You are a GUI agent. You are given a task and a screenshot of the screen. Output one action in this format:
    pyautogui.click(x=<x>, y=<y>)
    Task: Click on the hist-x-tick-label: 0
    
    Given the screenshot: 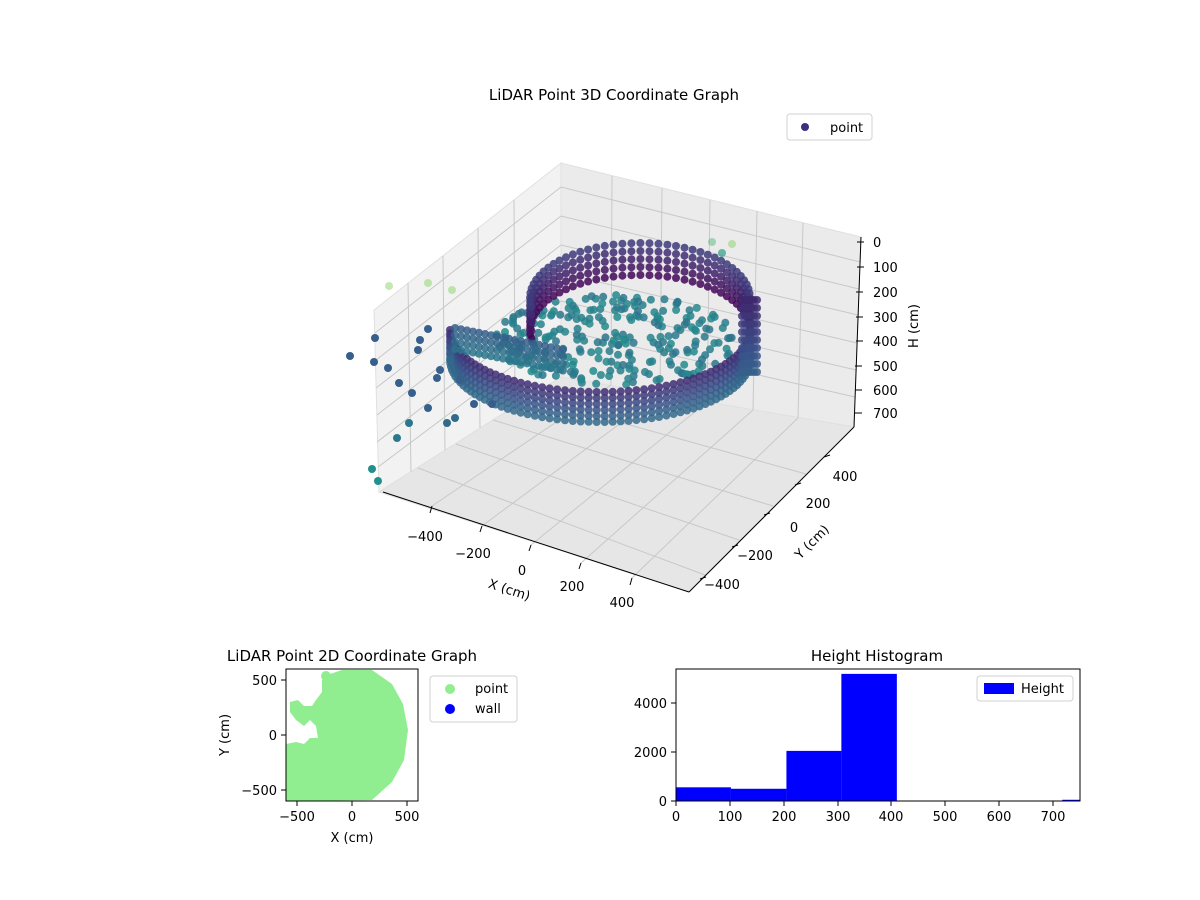 What is the action you would take?
    pyautogui.click(x=676, y=817)
    